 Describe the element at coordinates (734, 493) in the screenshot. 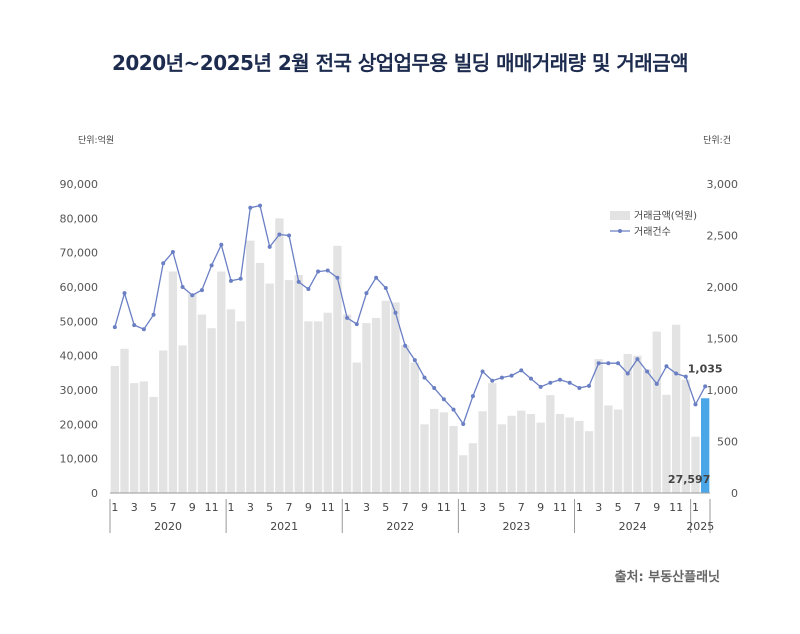

I see `right-axis-tick: 0` at that location.